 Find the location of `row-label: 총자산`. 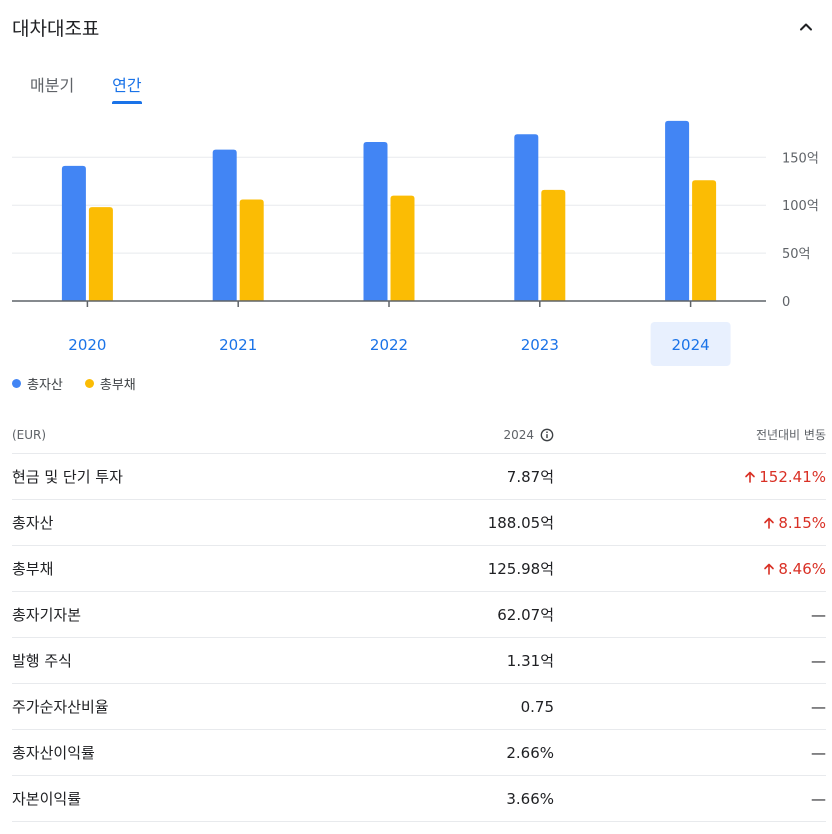

row-label: 총자산 is located at coordinates (33, 523).